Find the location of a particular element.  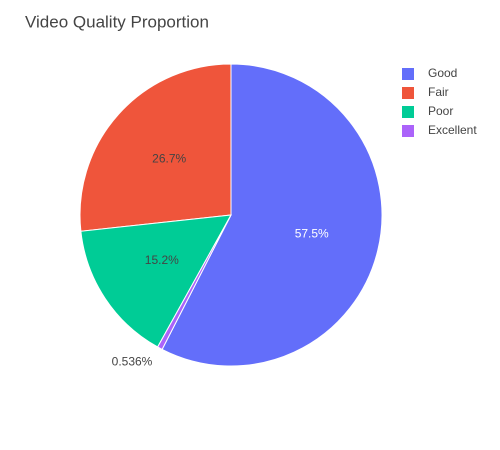

legend-label: Good is located at coordinates (442, 73).